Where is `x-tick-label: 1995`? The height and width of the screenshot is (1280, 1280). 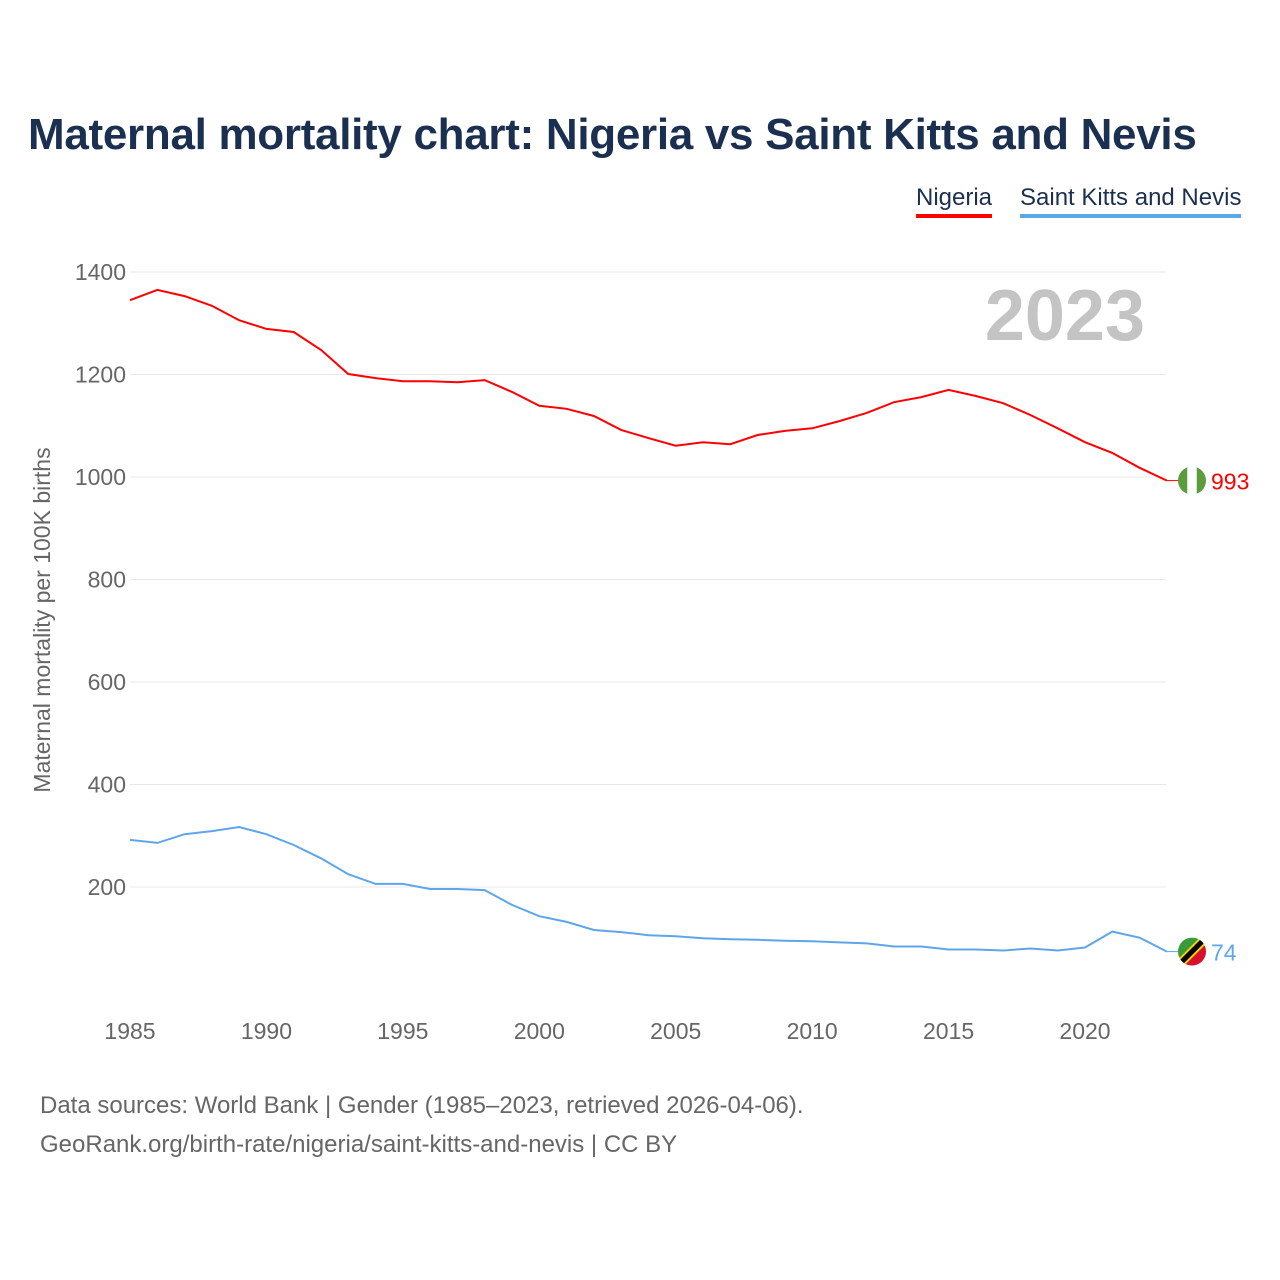
x-tick-label: 1995 is located at coordinates (402, 1031).